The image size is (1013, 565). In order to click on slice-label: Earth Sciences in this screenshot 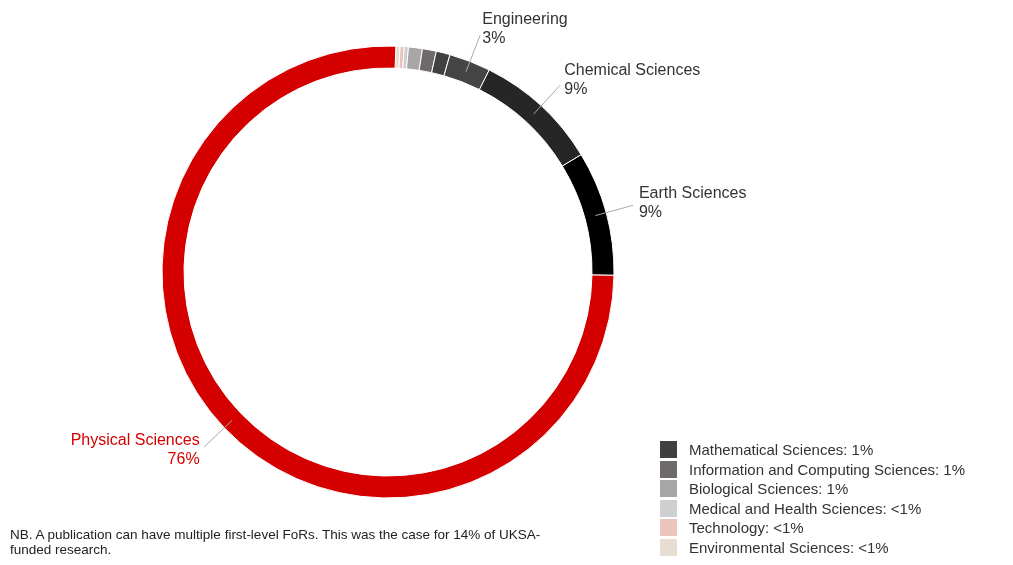, I will do `click(692, 192)`.